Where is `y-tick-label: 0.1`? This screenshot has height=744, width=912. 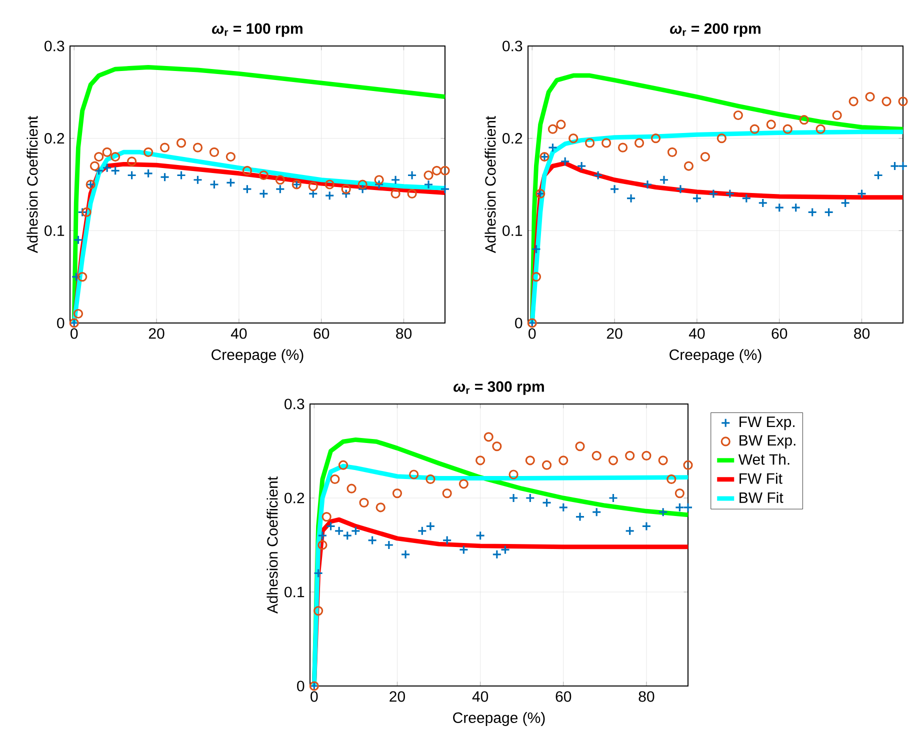
y-tick-label: 0.1 is located at coordinates (54, 230).